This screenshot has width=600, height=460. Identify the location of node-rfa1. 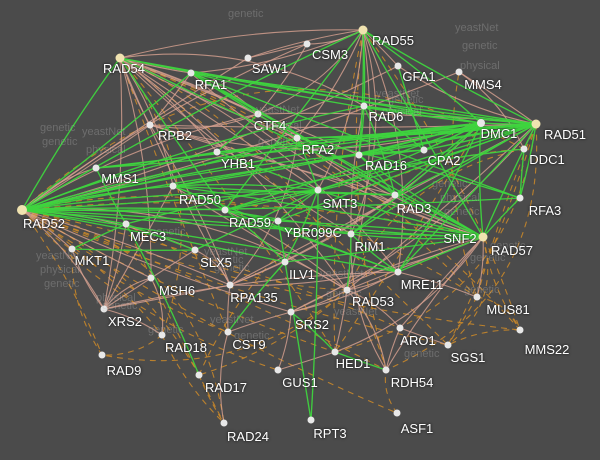
(191, 73).